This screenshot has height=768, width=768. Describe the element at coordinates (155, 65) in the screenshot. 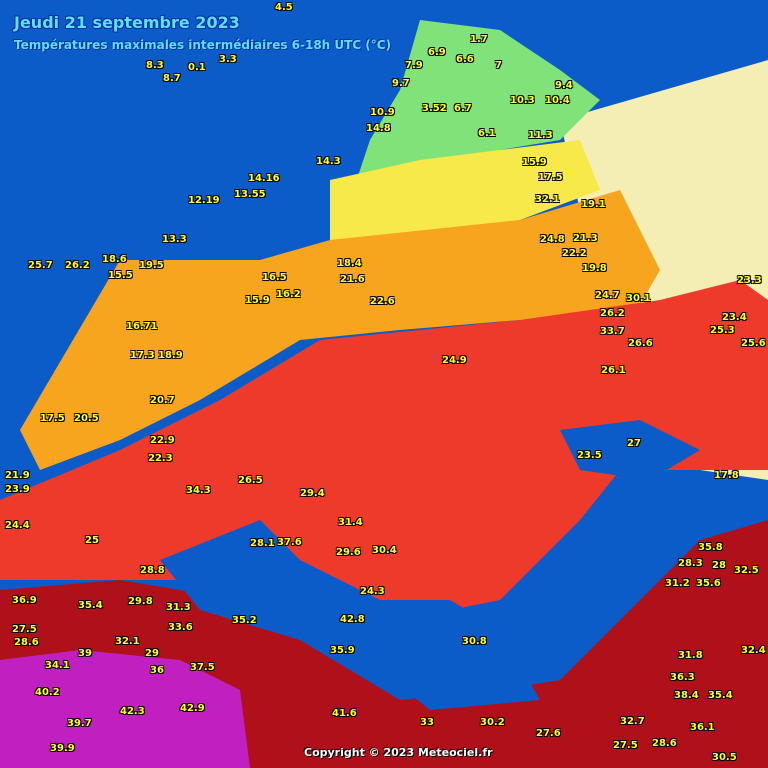

I see `temperature-label: 8.3` at that location.